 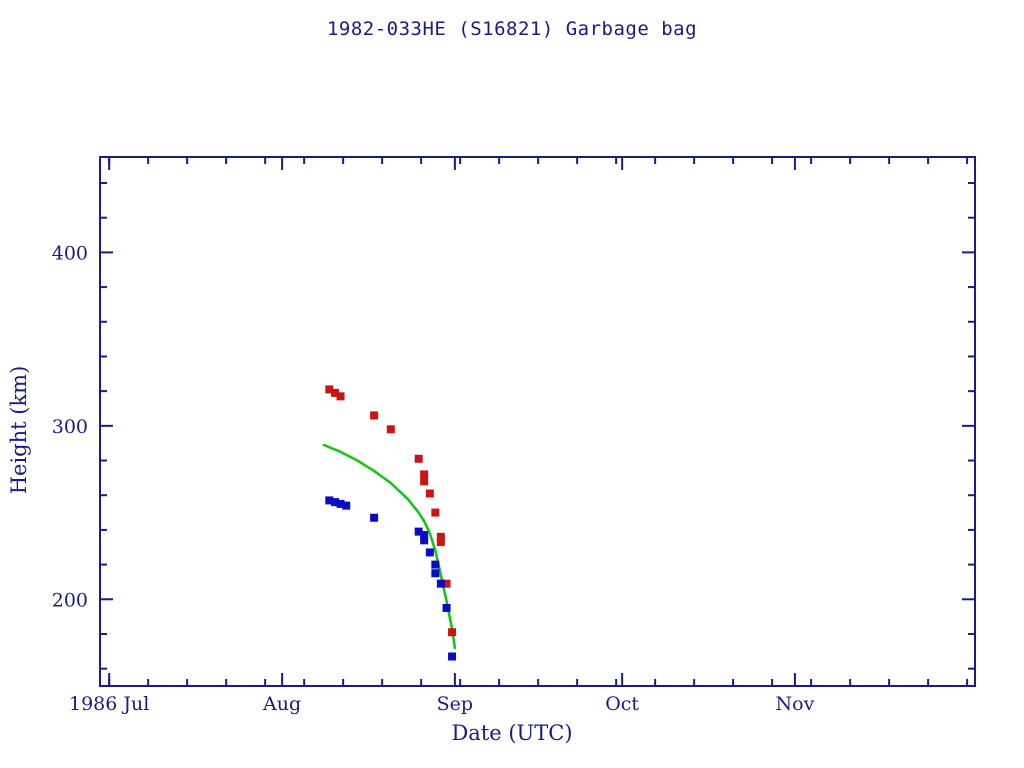 I want to click on y-axis-tick-labels: 200 300 400, so click(x=70, y=426).